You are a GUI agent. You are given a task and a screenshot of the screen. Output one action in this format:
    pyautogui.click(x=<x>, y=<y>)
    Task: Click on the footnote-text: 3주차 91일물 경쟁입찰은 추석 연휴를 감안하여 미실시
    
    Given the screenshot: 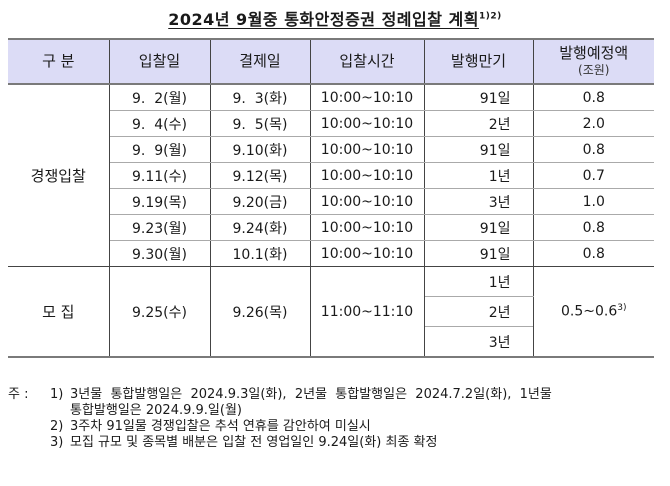 What is the action you would take?
    pyautogui.click(x=220, y=426)
    